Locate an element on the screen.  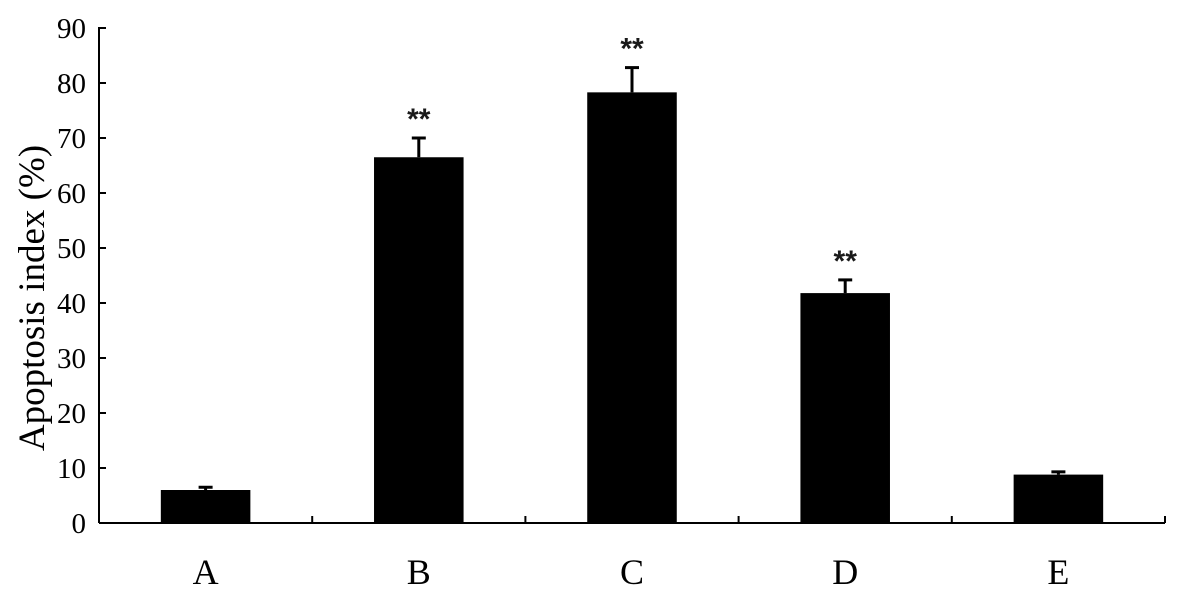
y-tick-label: 10 is located at coordinates (71, 469).